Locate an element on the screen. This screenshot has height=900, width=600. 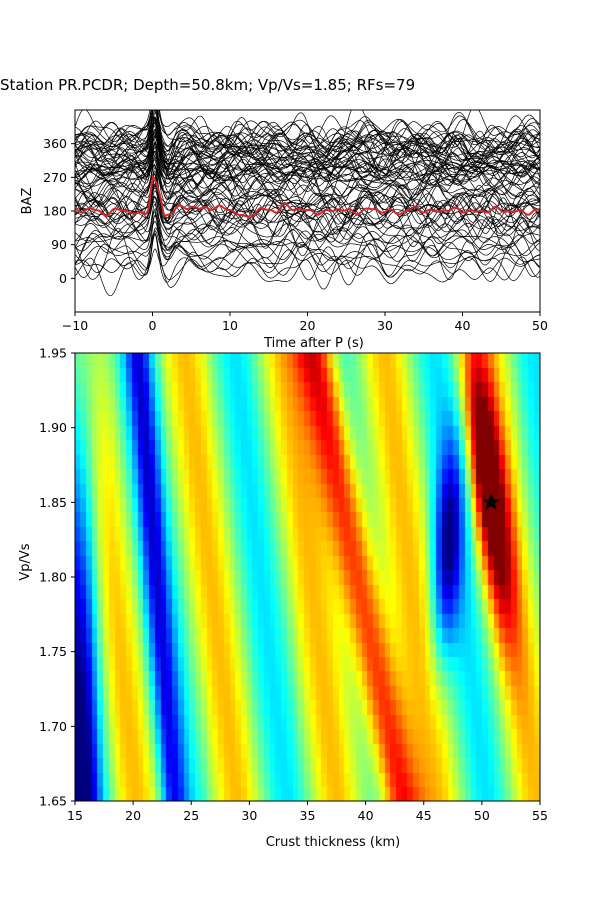
hk-y-tick-label: 1.90 is located at coordinates (53, 427).